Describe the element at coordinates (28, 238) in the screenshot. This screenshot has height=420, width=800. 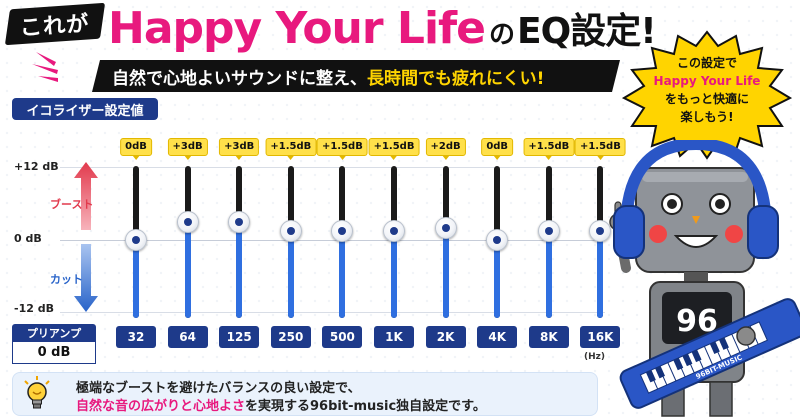
I see `axis-label-mid: 0 dB` at that location.